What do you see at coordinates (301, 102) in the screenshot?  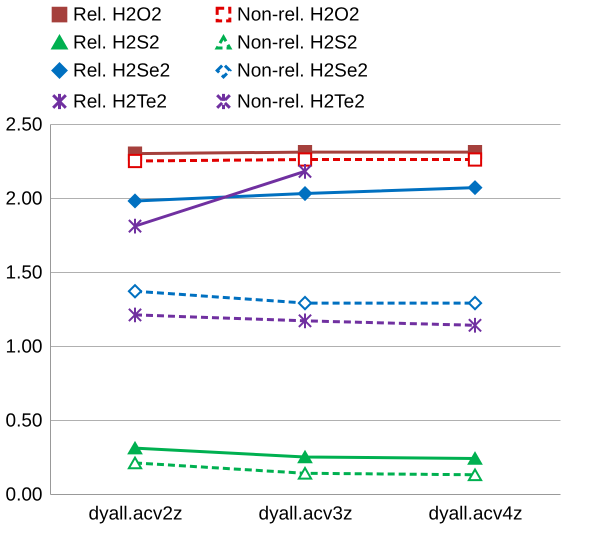 I see `legend-label: Non-rel. H2Te2` at bounding box center [301, 102].